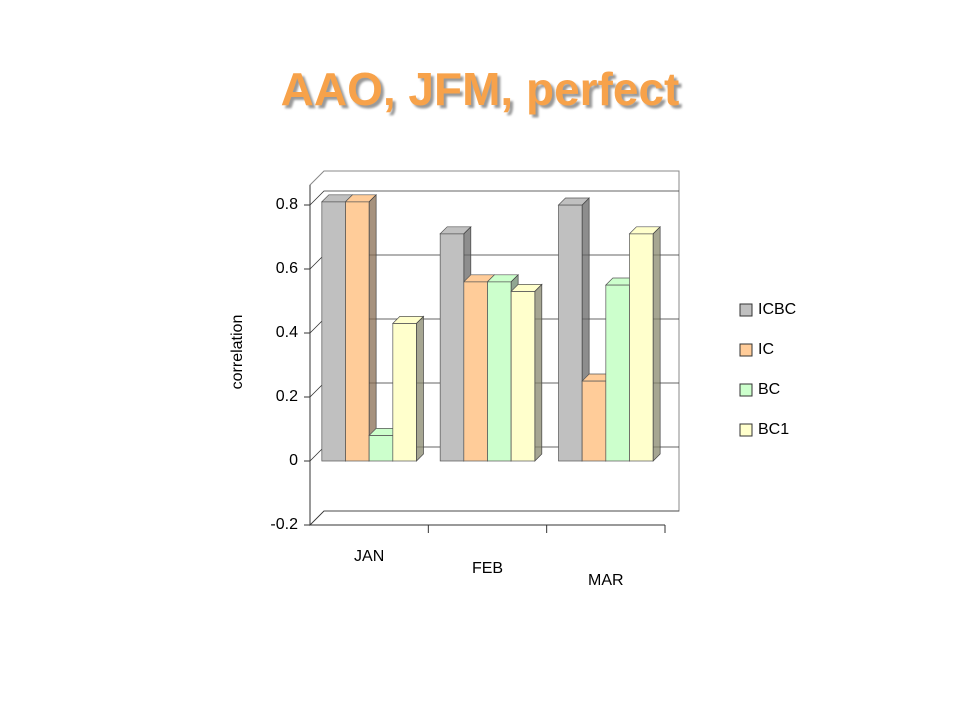 The image size is (960, 720). What do you see at coordinates (287, 204) in the screenshot?
I see `y-tick-label: 0.8` at bounding box center [287, 204].